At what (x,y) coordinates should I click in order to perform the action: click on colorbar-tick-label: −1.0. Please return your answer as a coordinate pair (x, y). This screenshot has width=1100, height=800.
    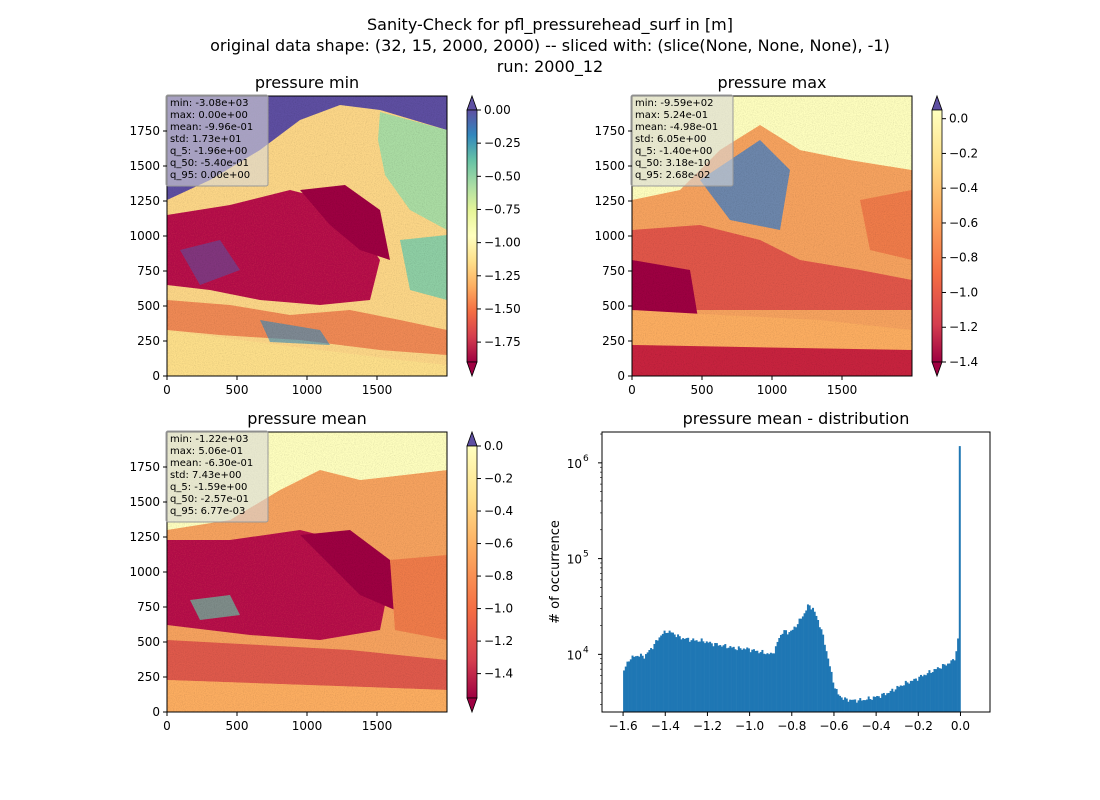
    Looking at the image, I should click on (963, 292).